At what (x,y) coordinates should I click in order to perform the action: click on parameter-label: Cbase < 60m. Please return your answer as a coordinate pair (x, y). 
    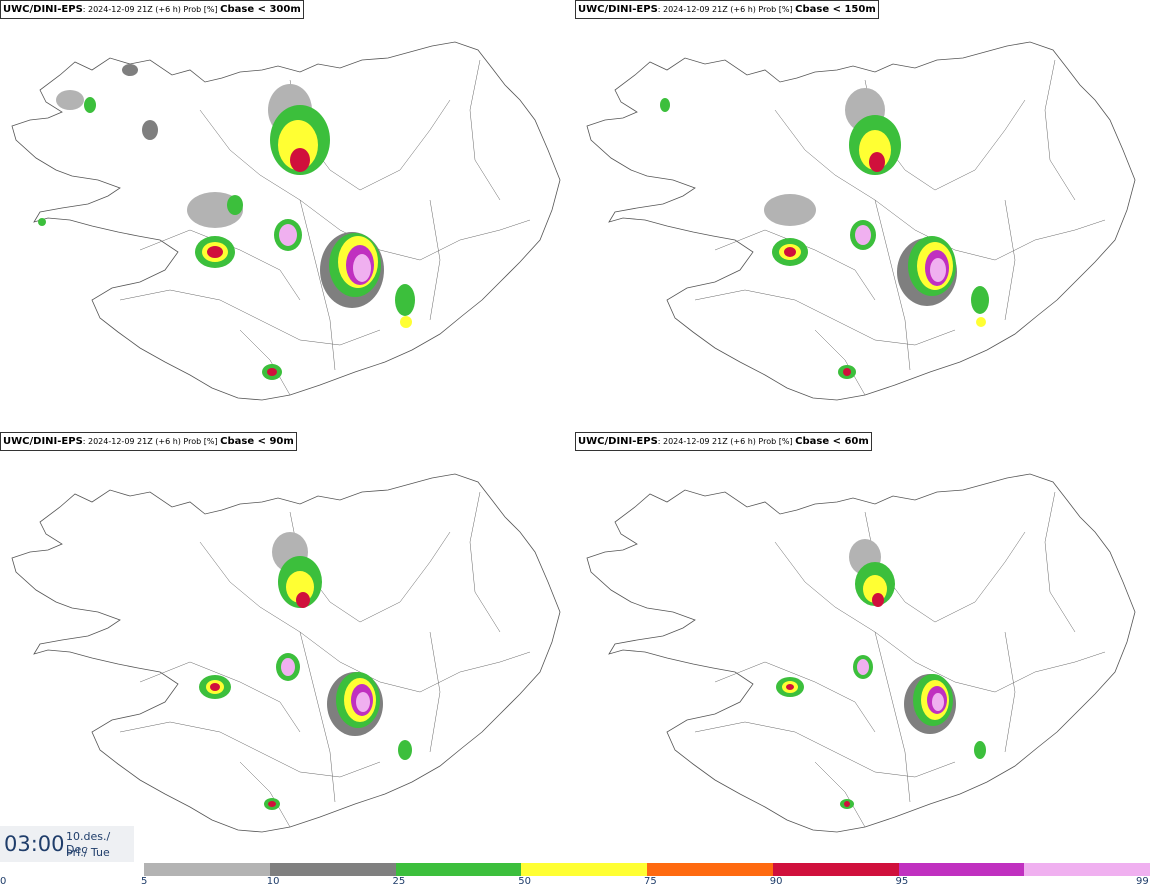
    Looking at the image, I should click on (832, 441).